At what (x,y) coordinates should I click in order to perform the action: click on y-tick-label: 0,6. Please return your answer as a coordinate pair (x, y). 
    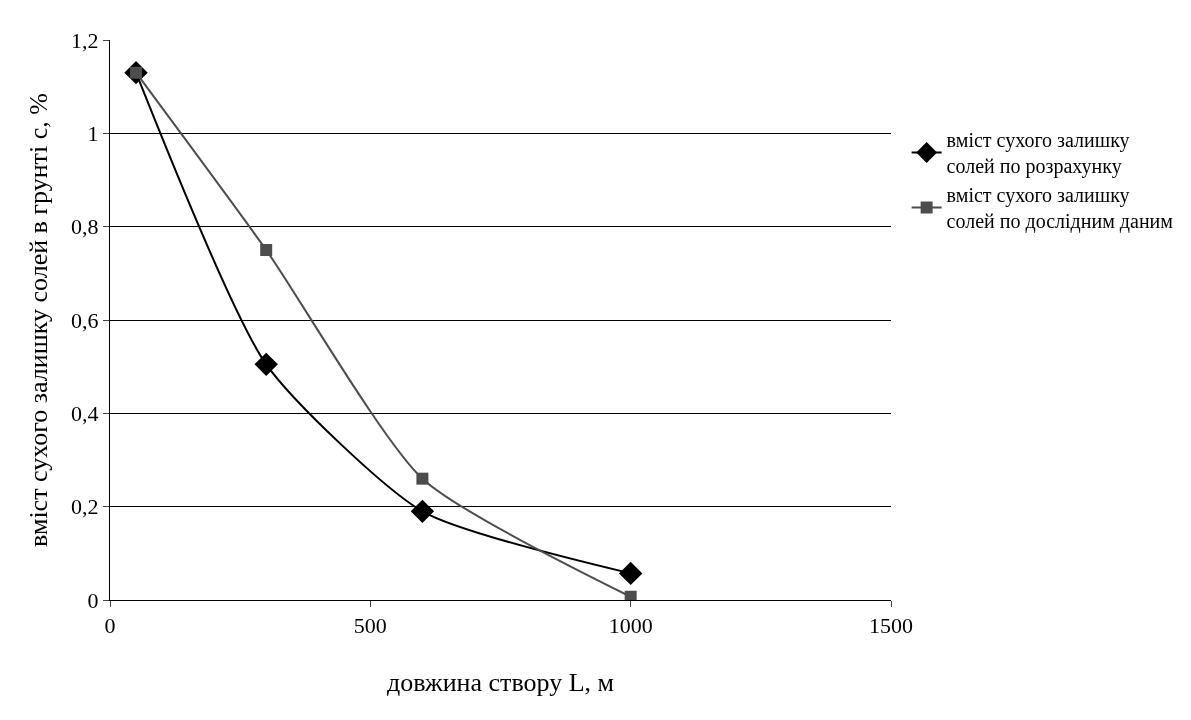
    Looking at the image, I should click on (85, 320).